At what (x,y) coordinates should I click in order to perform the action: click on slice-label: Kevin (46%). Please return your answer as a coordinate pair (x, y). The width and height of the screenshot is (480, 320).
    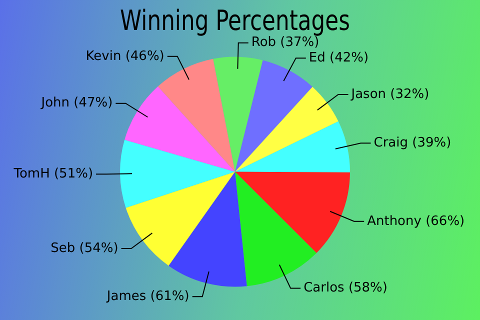
    Looking at the image, I should click on (125, 56).